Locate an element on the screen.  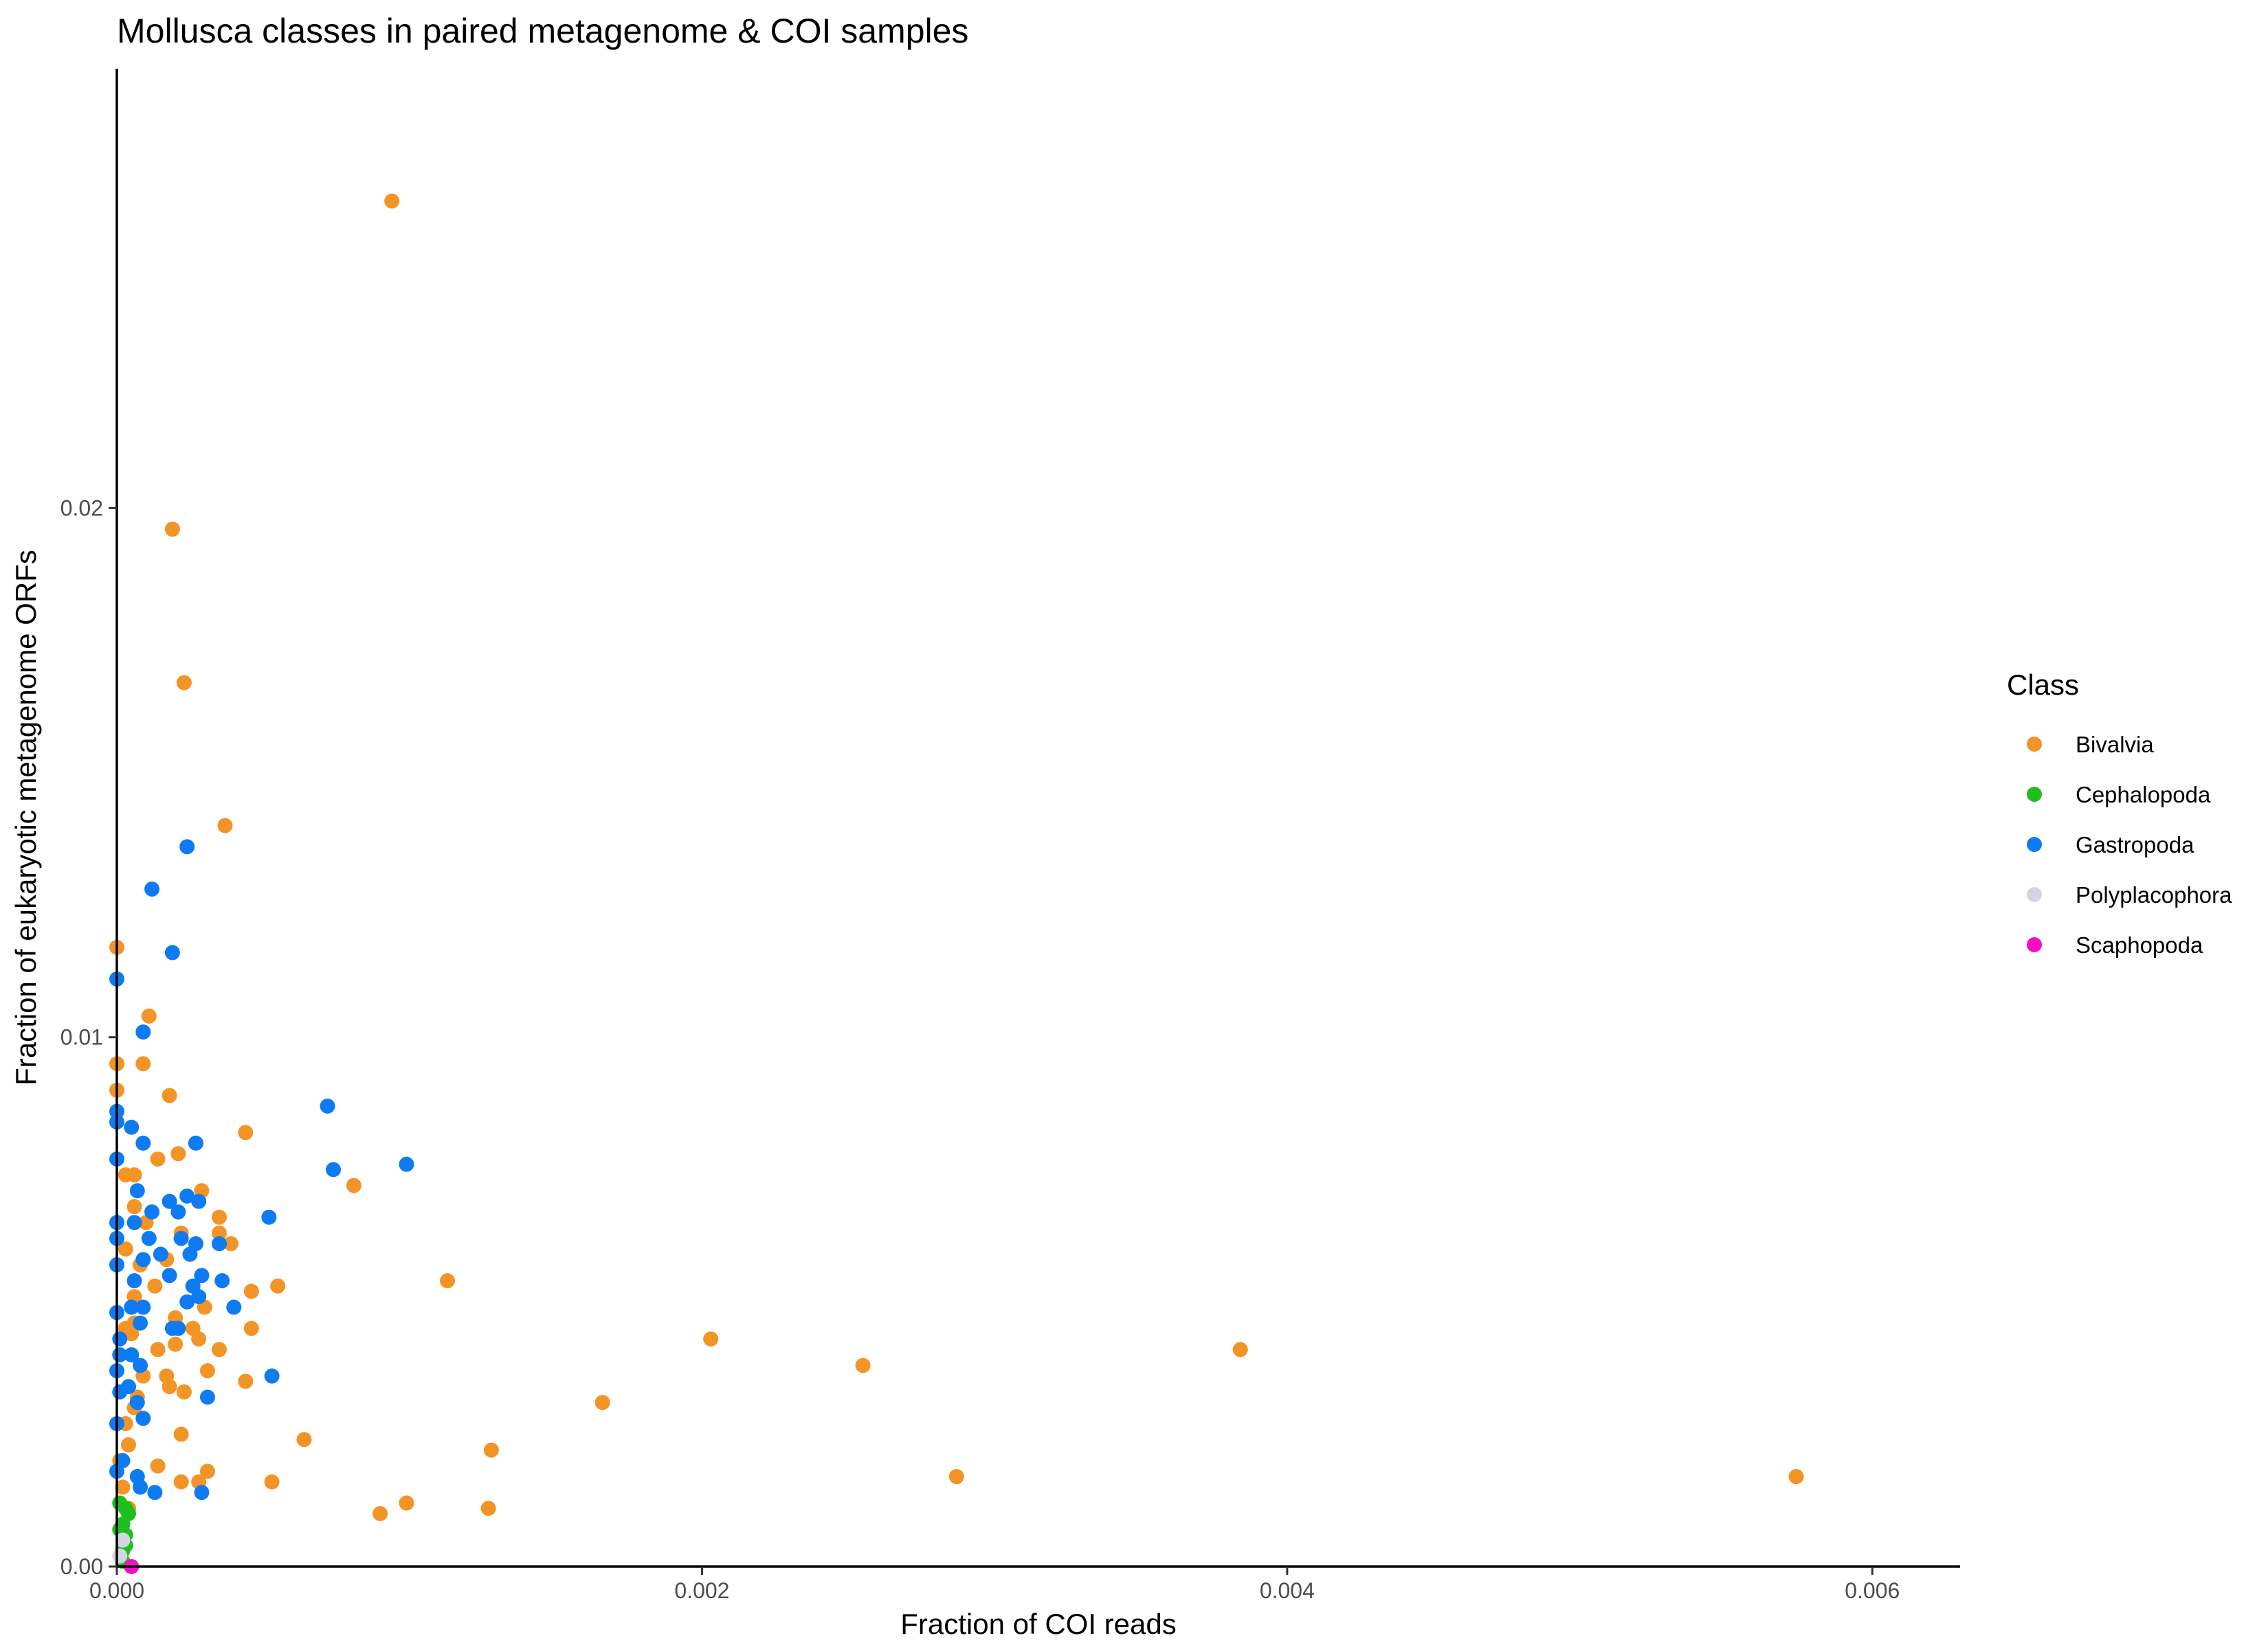
x-axis-title: Fraction of COI reads is located at coordinates (1038, 1624).